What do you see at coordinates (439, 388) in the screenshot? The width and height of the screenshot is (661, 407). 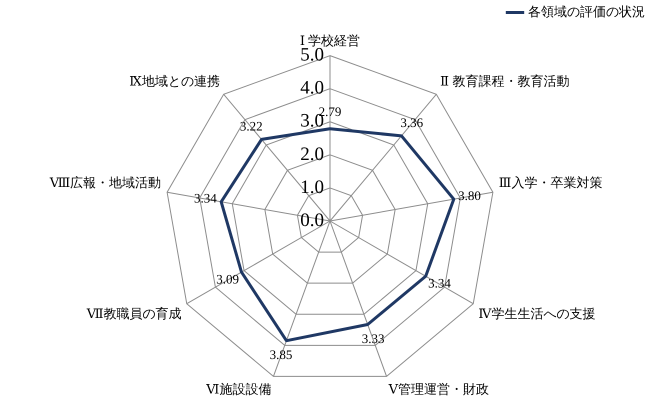 I see `spoke-label: Ⅴ管理運営・財政` at bounding box center [439, 388].